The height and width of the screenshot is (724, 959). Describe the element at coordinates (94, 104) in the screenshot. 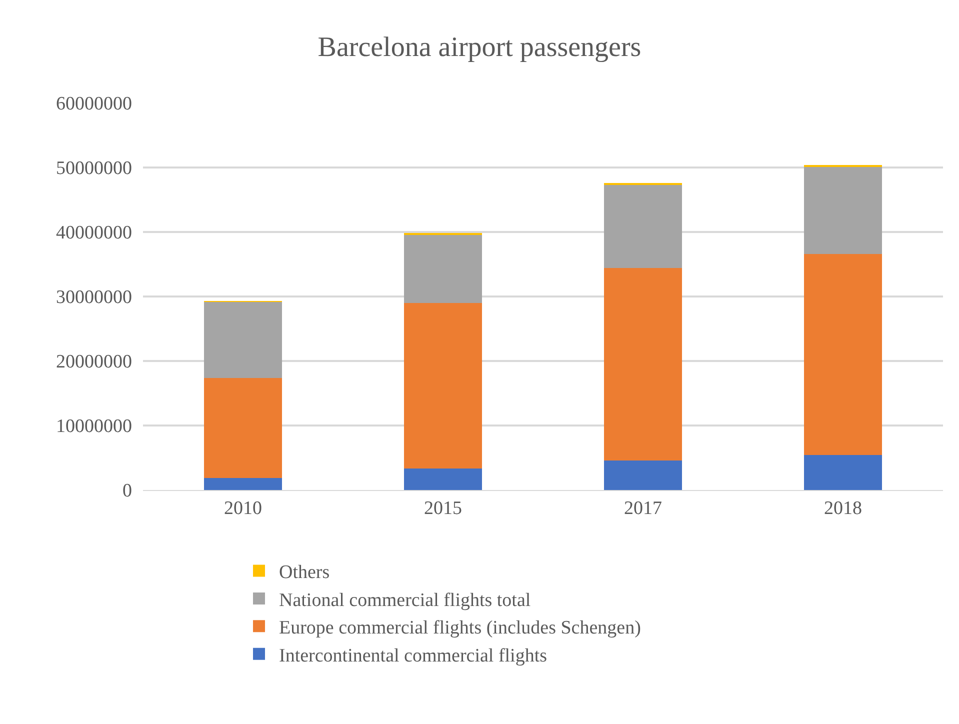

I see `y-tick-label: 60000000` at that location.